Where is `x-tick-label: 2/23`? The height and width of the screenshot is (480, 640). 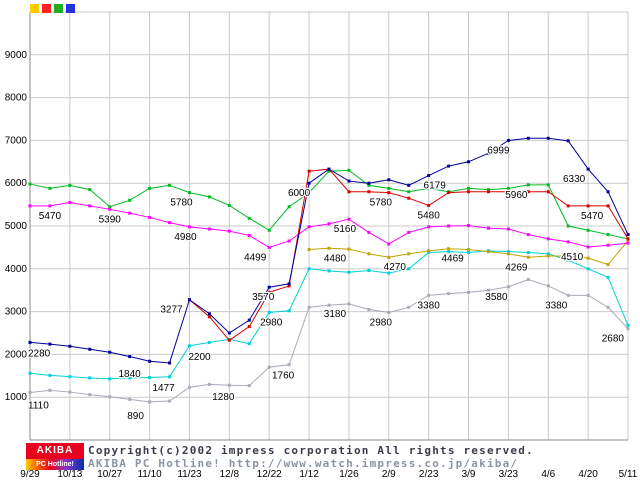 x-tick-label: 2/23 is located at coordinates (429, 474).